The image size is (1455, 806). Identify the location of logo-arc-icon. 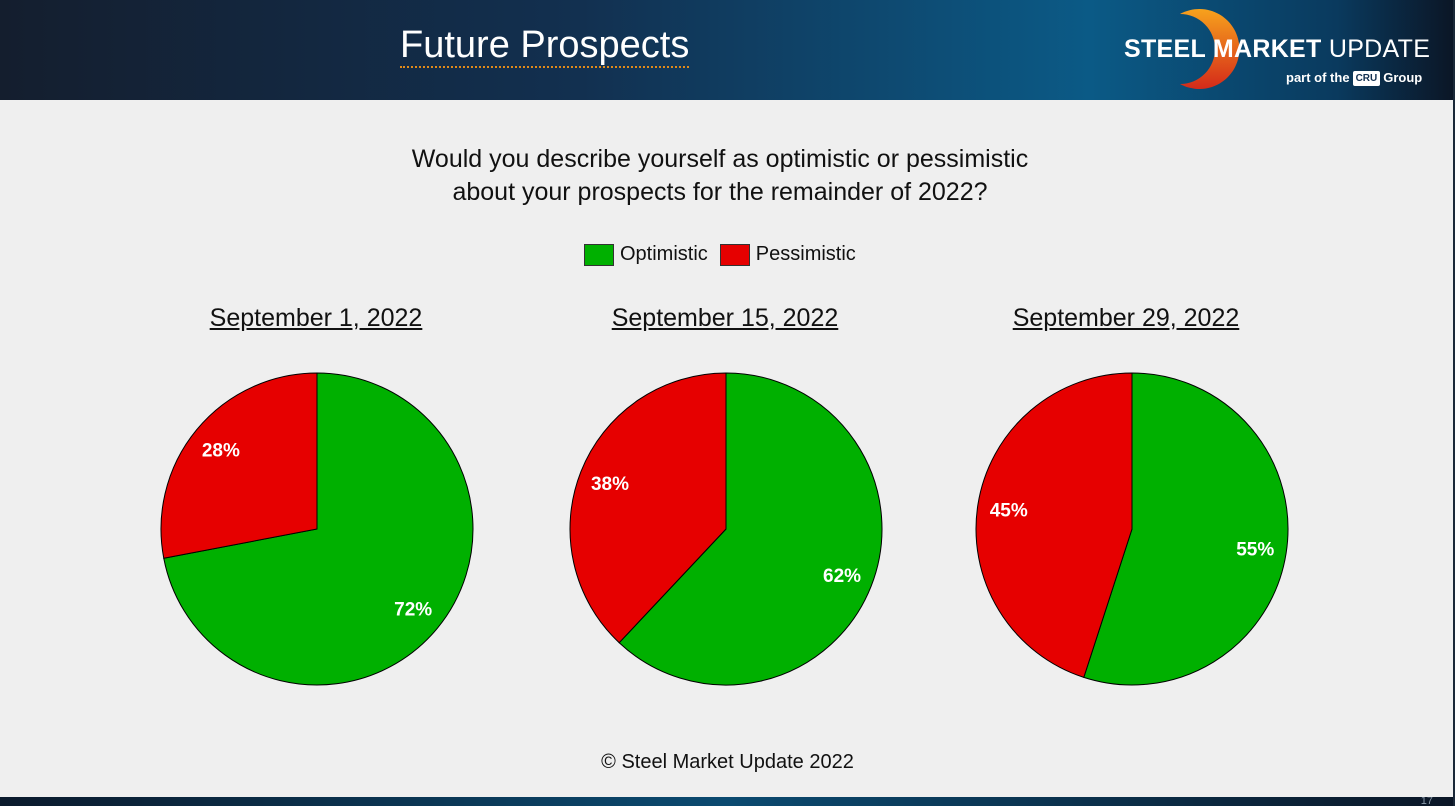
(1210, 49).